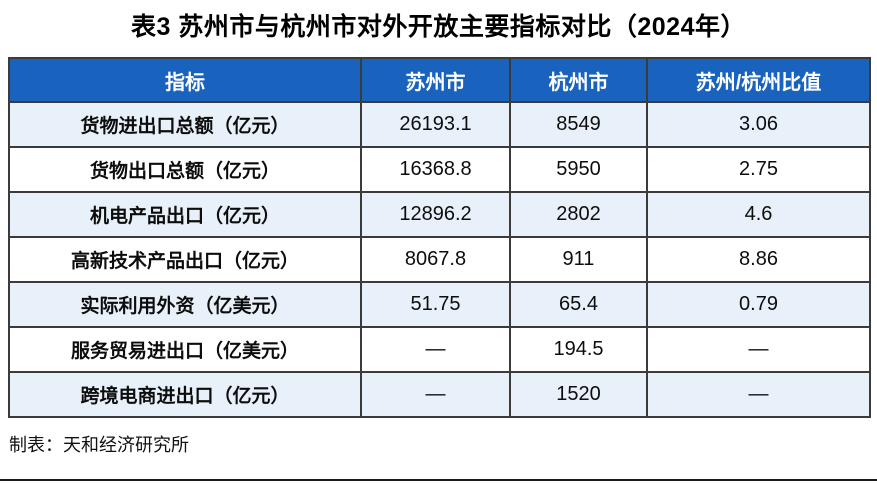 The image size is (877, 484). Describe the element at coordinates (185, 214) in the screenshot. I see `indicator-cell: 机电产品出口（亿元）` at that location.